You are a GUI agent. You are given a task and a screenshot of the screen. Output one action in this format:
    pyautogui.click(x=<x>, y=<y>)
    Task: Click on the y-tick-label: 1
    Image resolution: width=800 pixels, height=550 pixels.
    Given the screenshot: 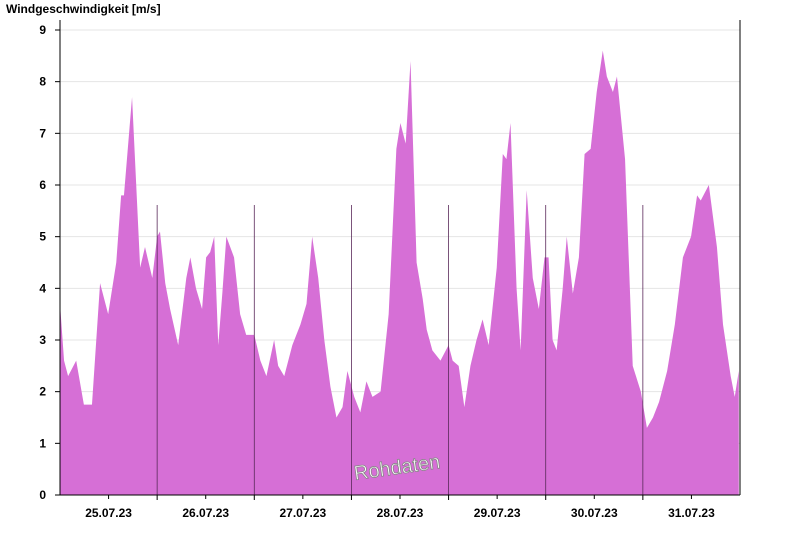 What is the action you would take?
    pyautogui.click(x=42, y=443)
    